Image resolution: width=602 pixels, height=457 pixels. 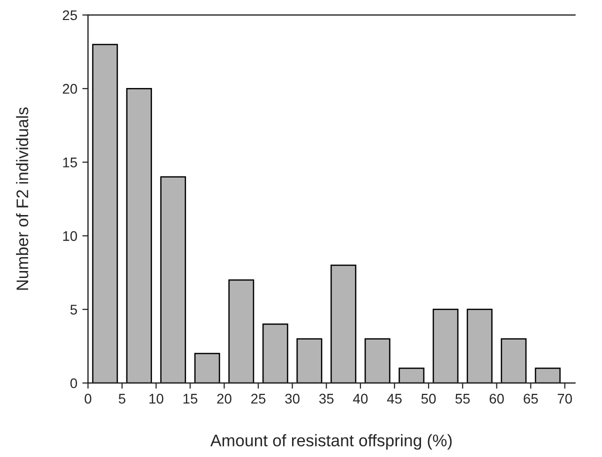 I want to click on x-tick-label: 60, so click(x=497, y=399).